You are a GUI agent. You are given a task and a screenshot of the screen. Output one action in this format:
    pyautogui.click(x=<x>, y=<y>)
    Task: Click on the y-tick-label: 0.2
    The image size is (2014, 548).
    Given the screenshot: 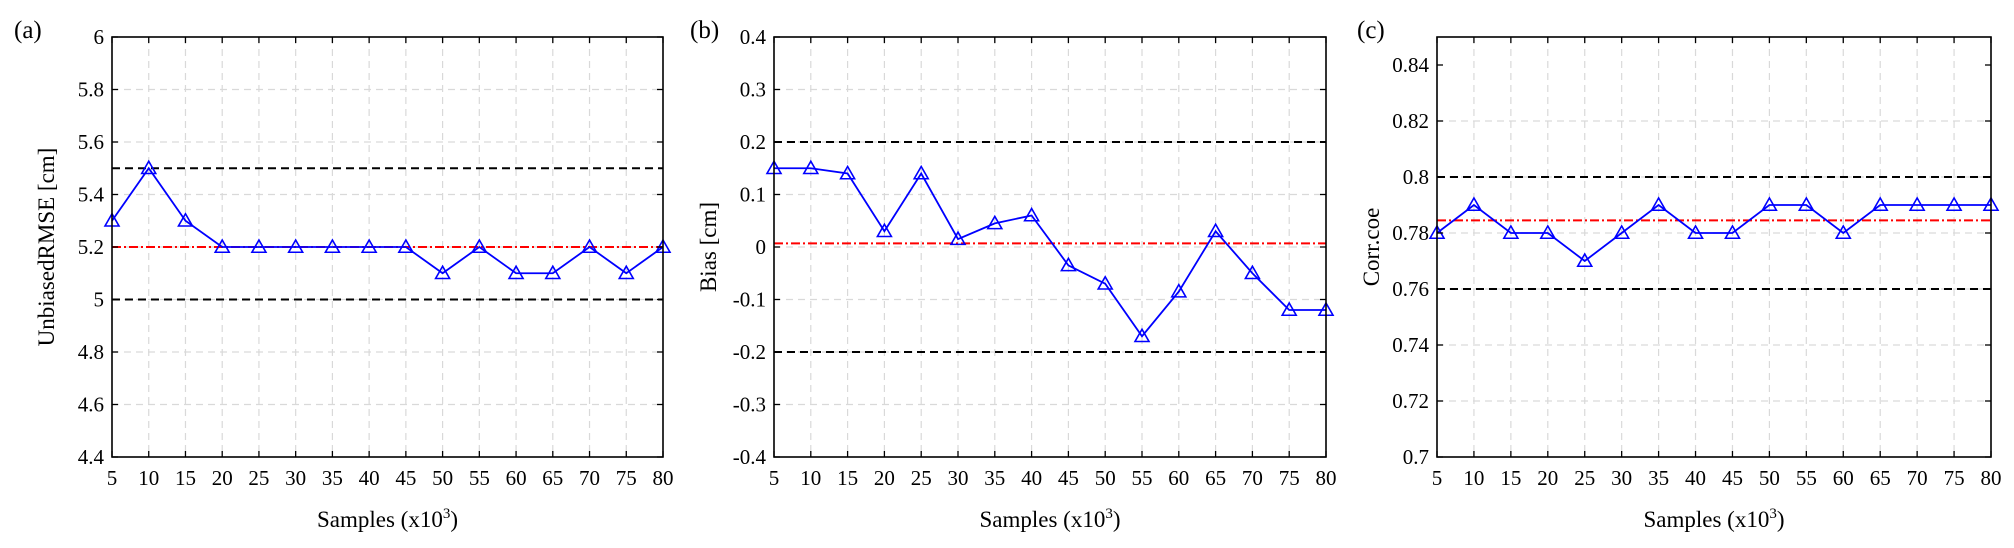 What is the action you would take?
    pyautogui.click(x=753, y=142)
    